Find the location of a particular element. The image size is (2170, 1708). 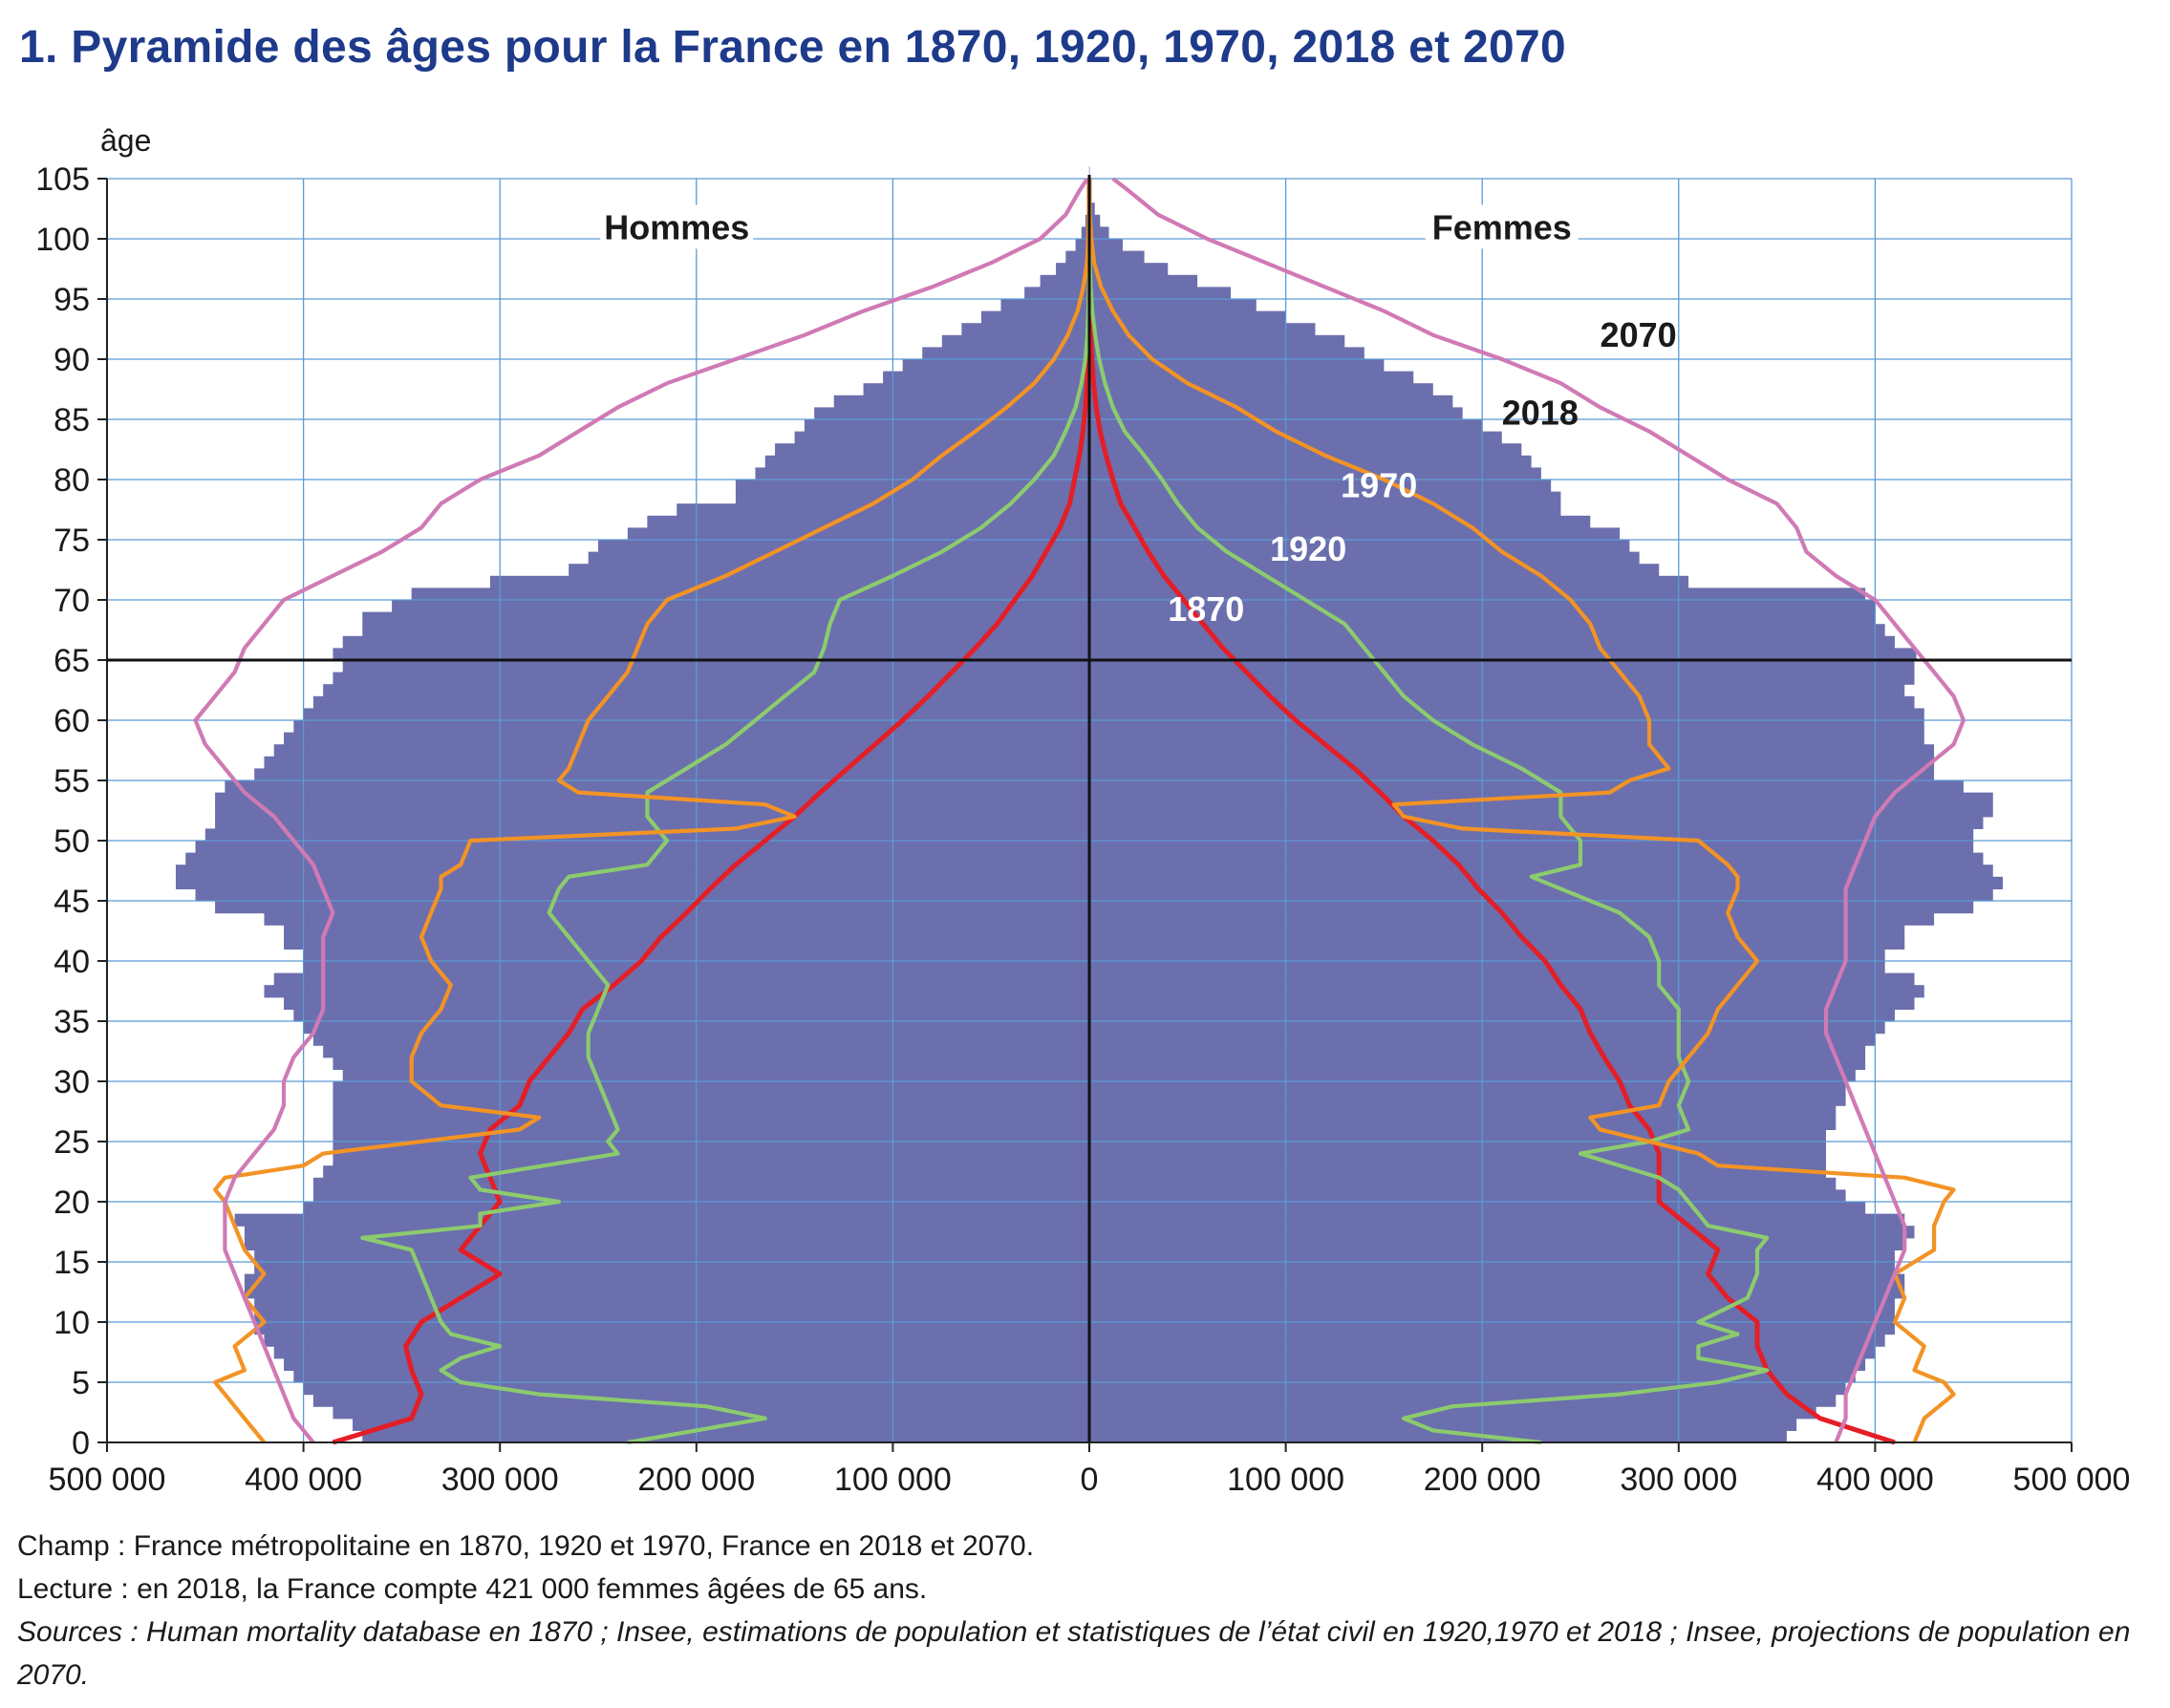

y-tick-label: 100 is located at coordinates (62, 240).